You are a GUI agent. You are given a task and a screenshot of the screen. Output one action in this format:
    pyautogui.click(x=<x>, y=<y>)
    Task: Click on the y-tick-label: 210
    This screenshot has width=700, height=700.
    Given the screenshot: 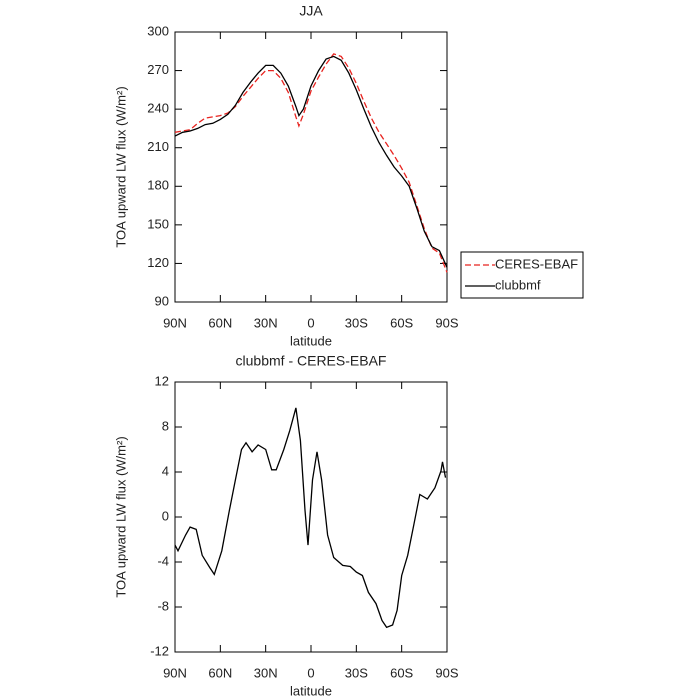 What is the action you would take?
    pyautogui.click(x=158, y=146)
    